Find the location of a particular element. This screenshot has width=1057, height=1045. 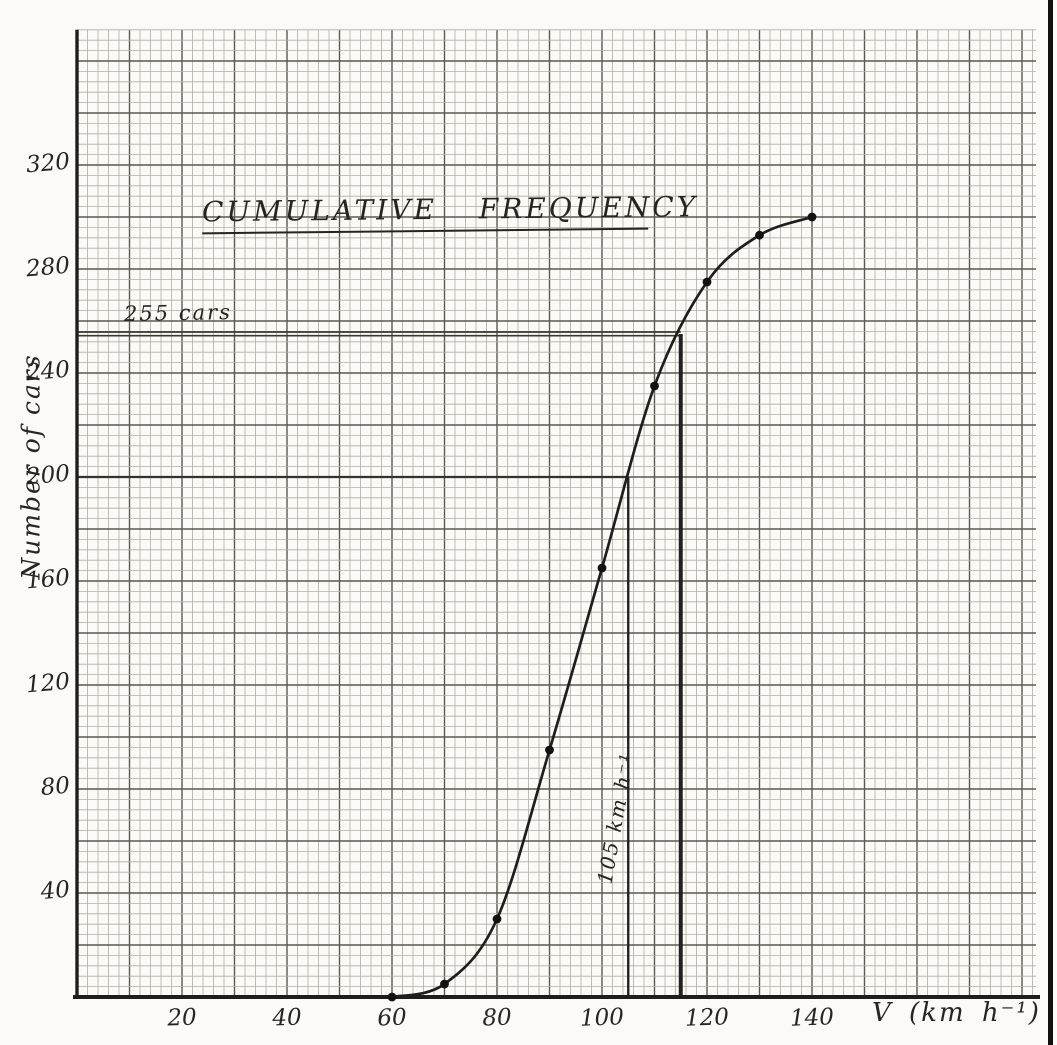

y-tick-label: 120 is located at coordinates (48, 683).